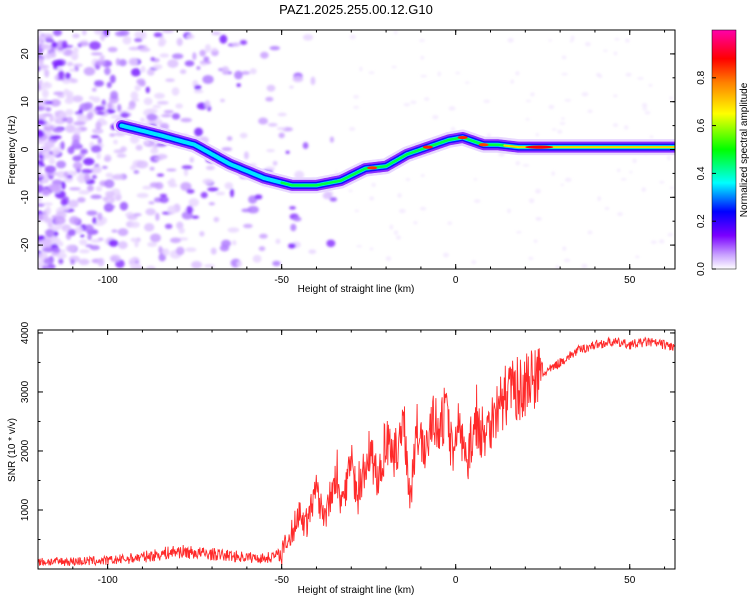  What do you see at coordinates (539, 147) in the screenshot?
I see `ridge-hotspot` at bounding box center [539, 147].